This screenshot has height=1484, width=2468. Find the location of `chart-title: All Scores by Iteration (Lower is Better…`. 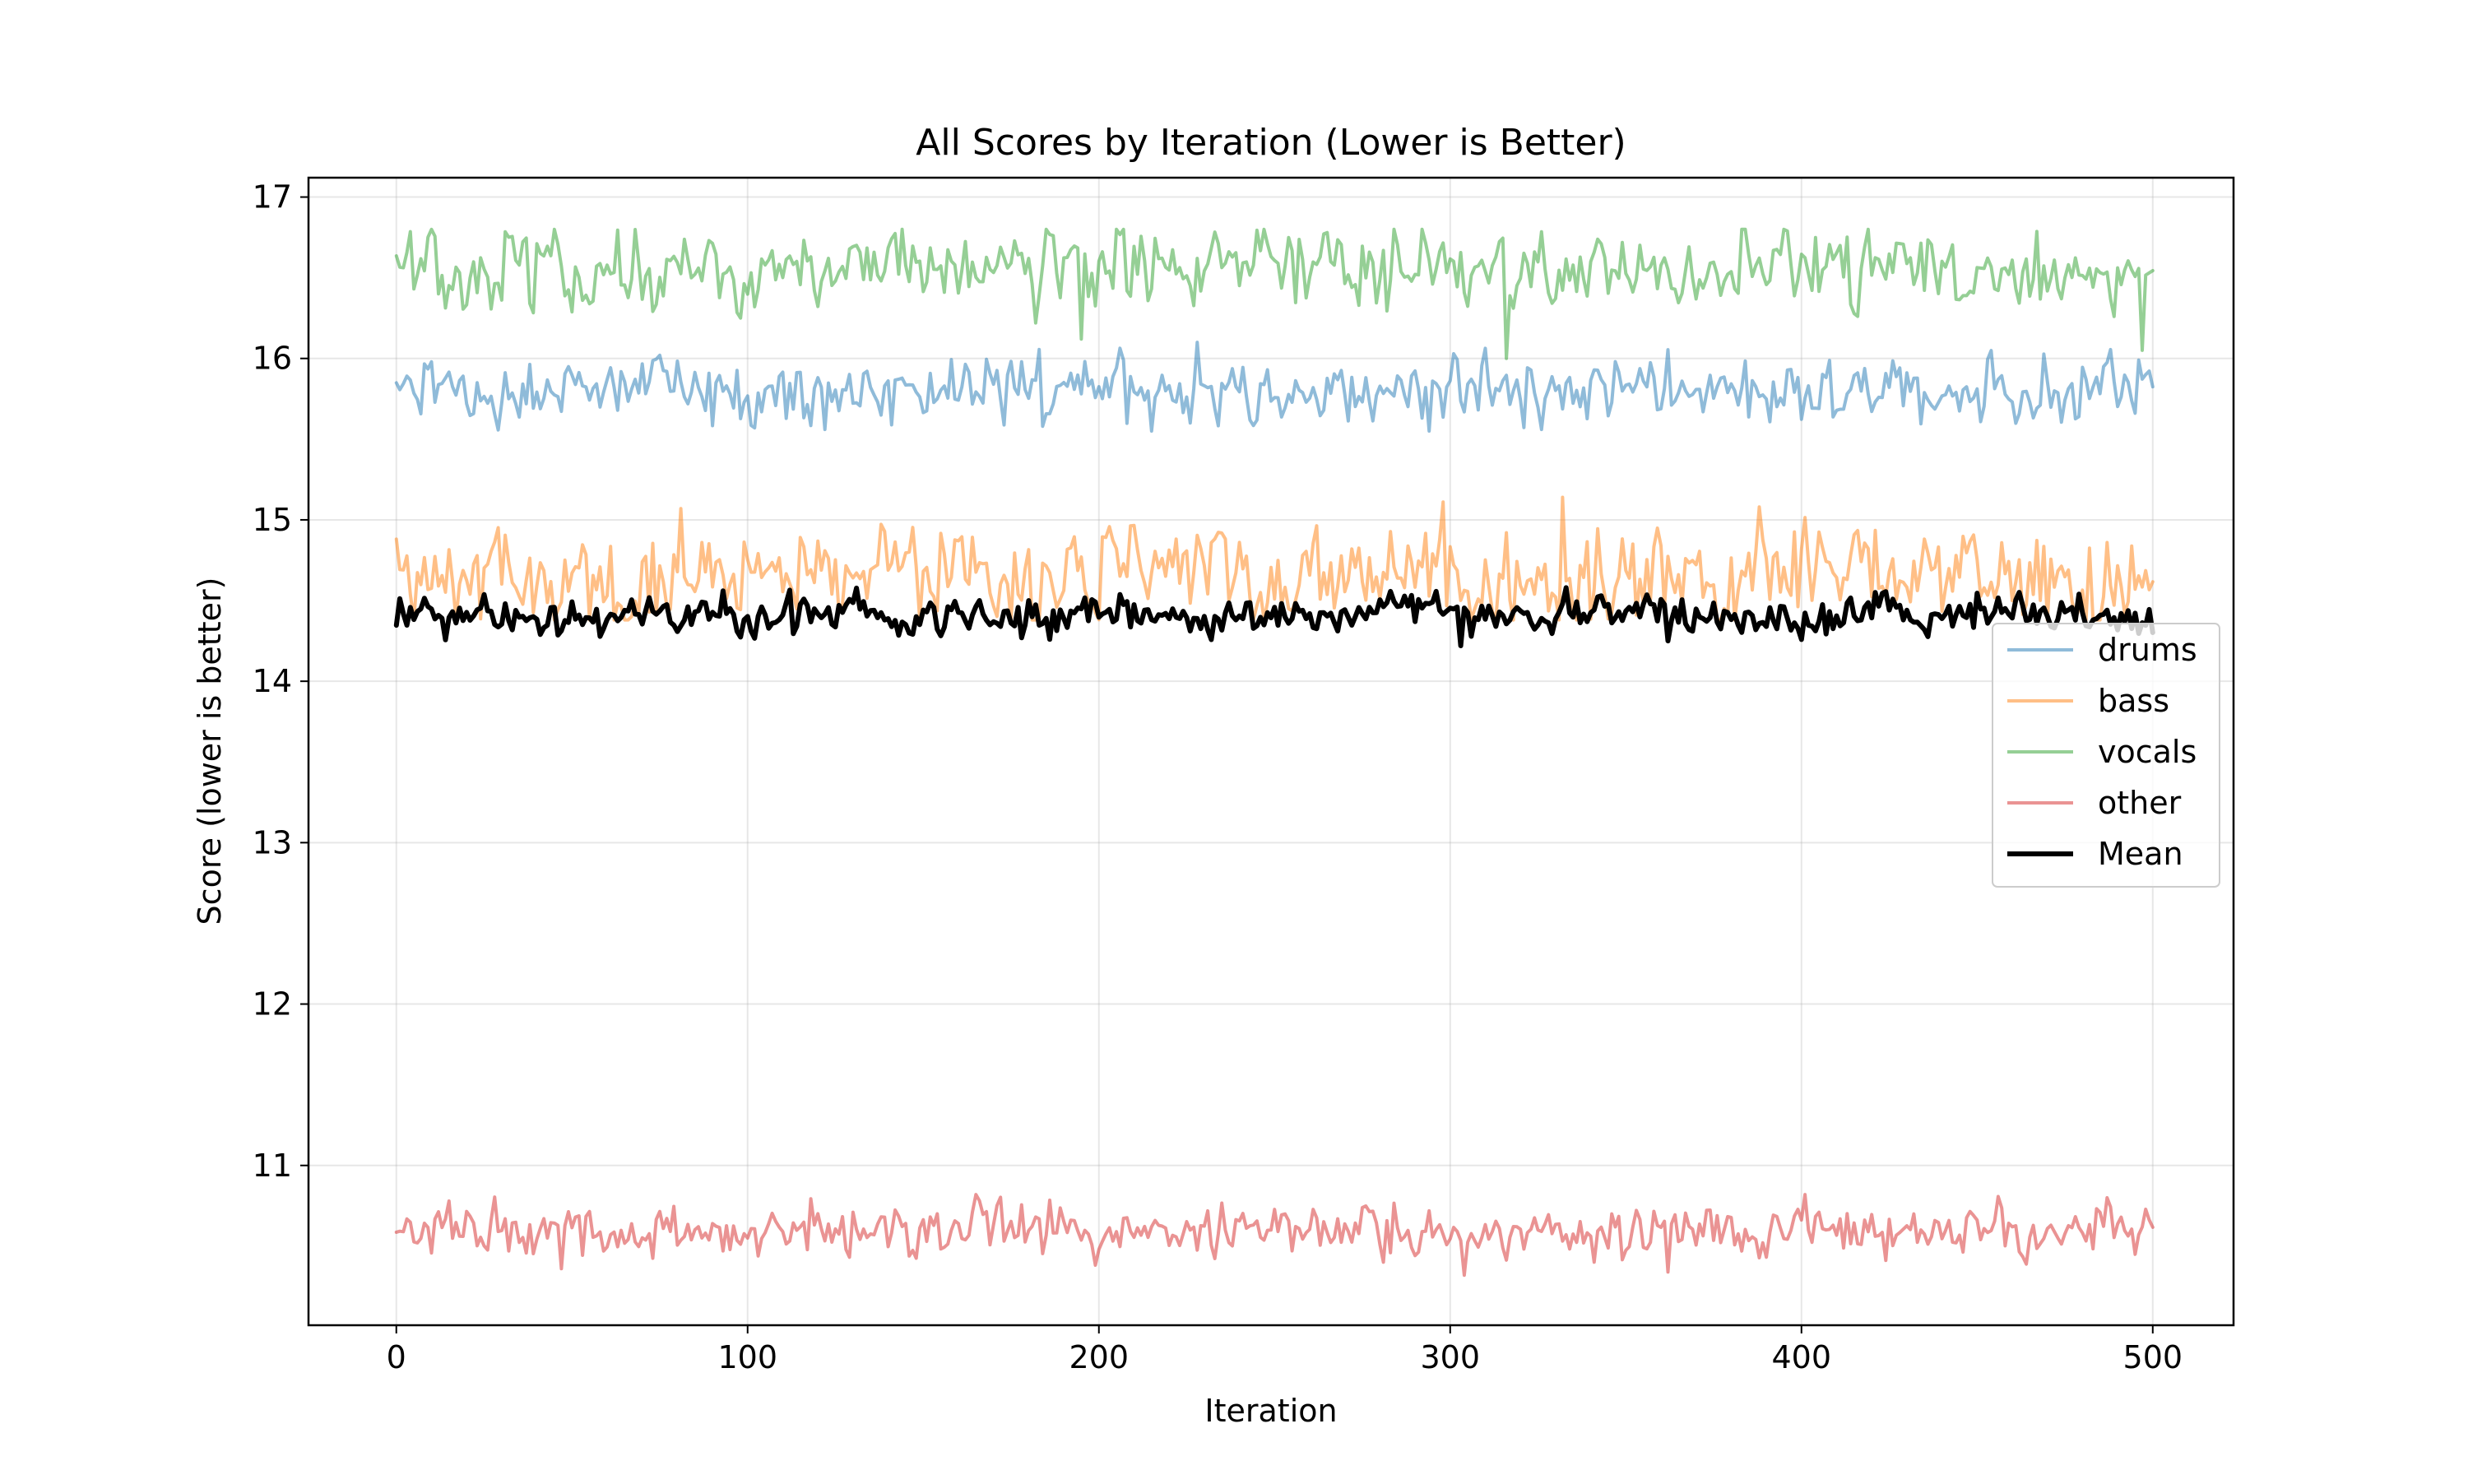

chart-title: All Scores by Iteration (Lower is Better… is located at coordinates (1271, 143).